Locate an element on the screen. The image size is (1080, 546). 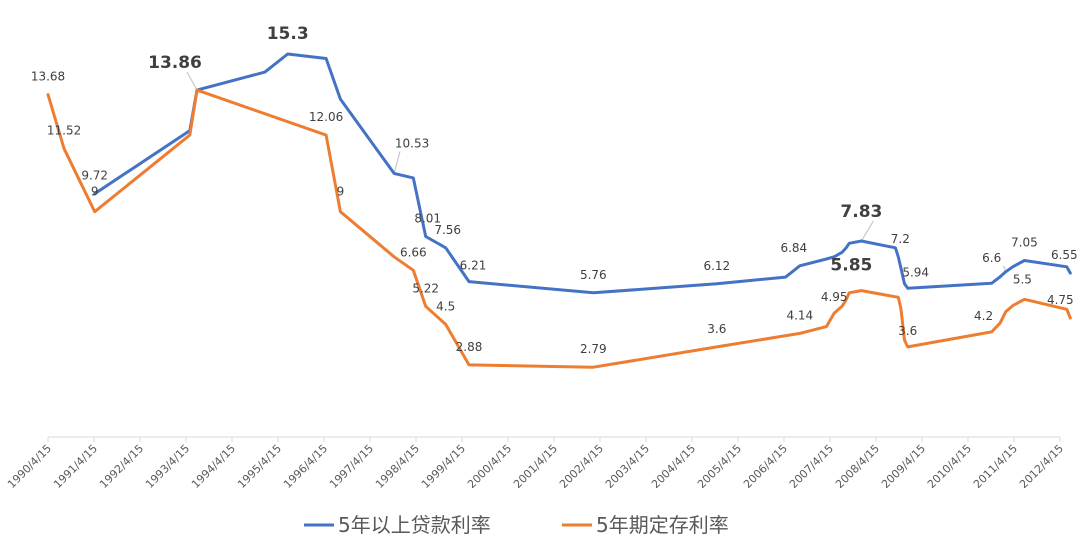
data-label-deposit: 5.22 is located at coordinates (425, 288).